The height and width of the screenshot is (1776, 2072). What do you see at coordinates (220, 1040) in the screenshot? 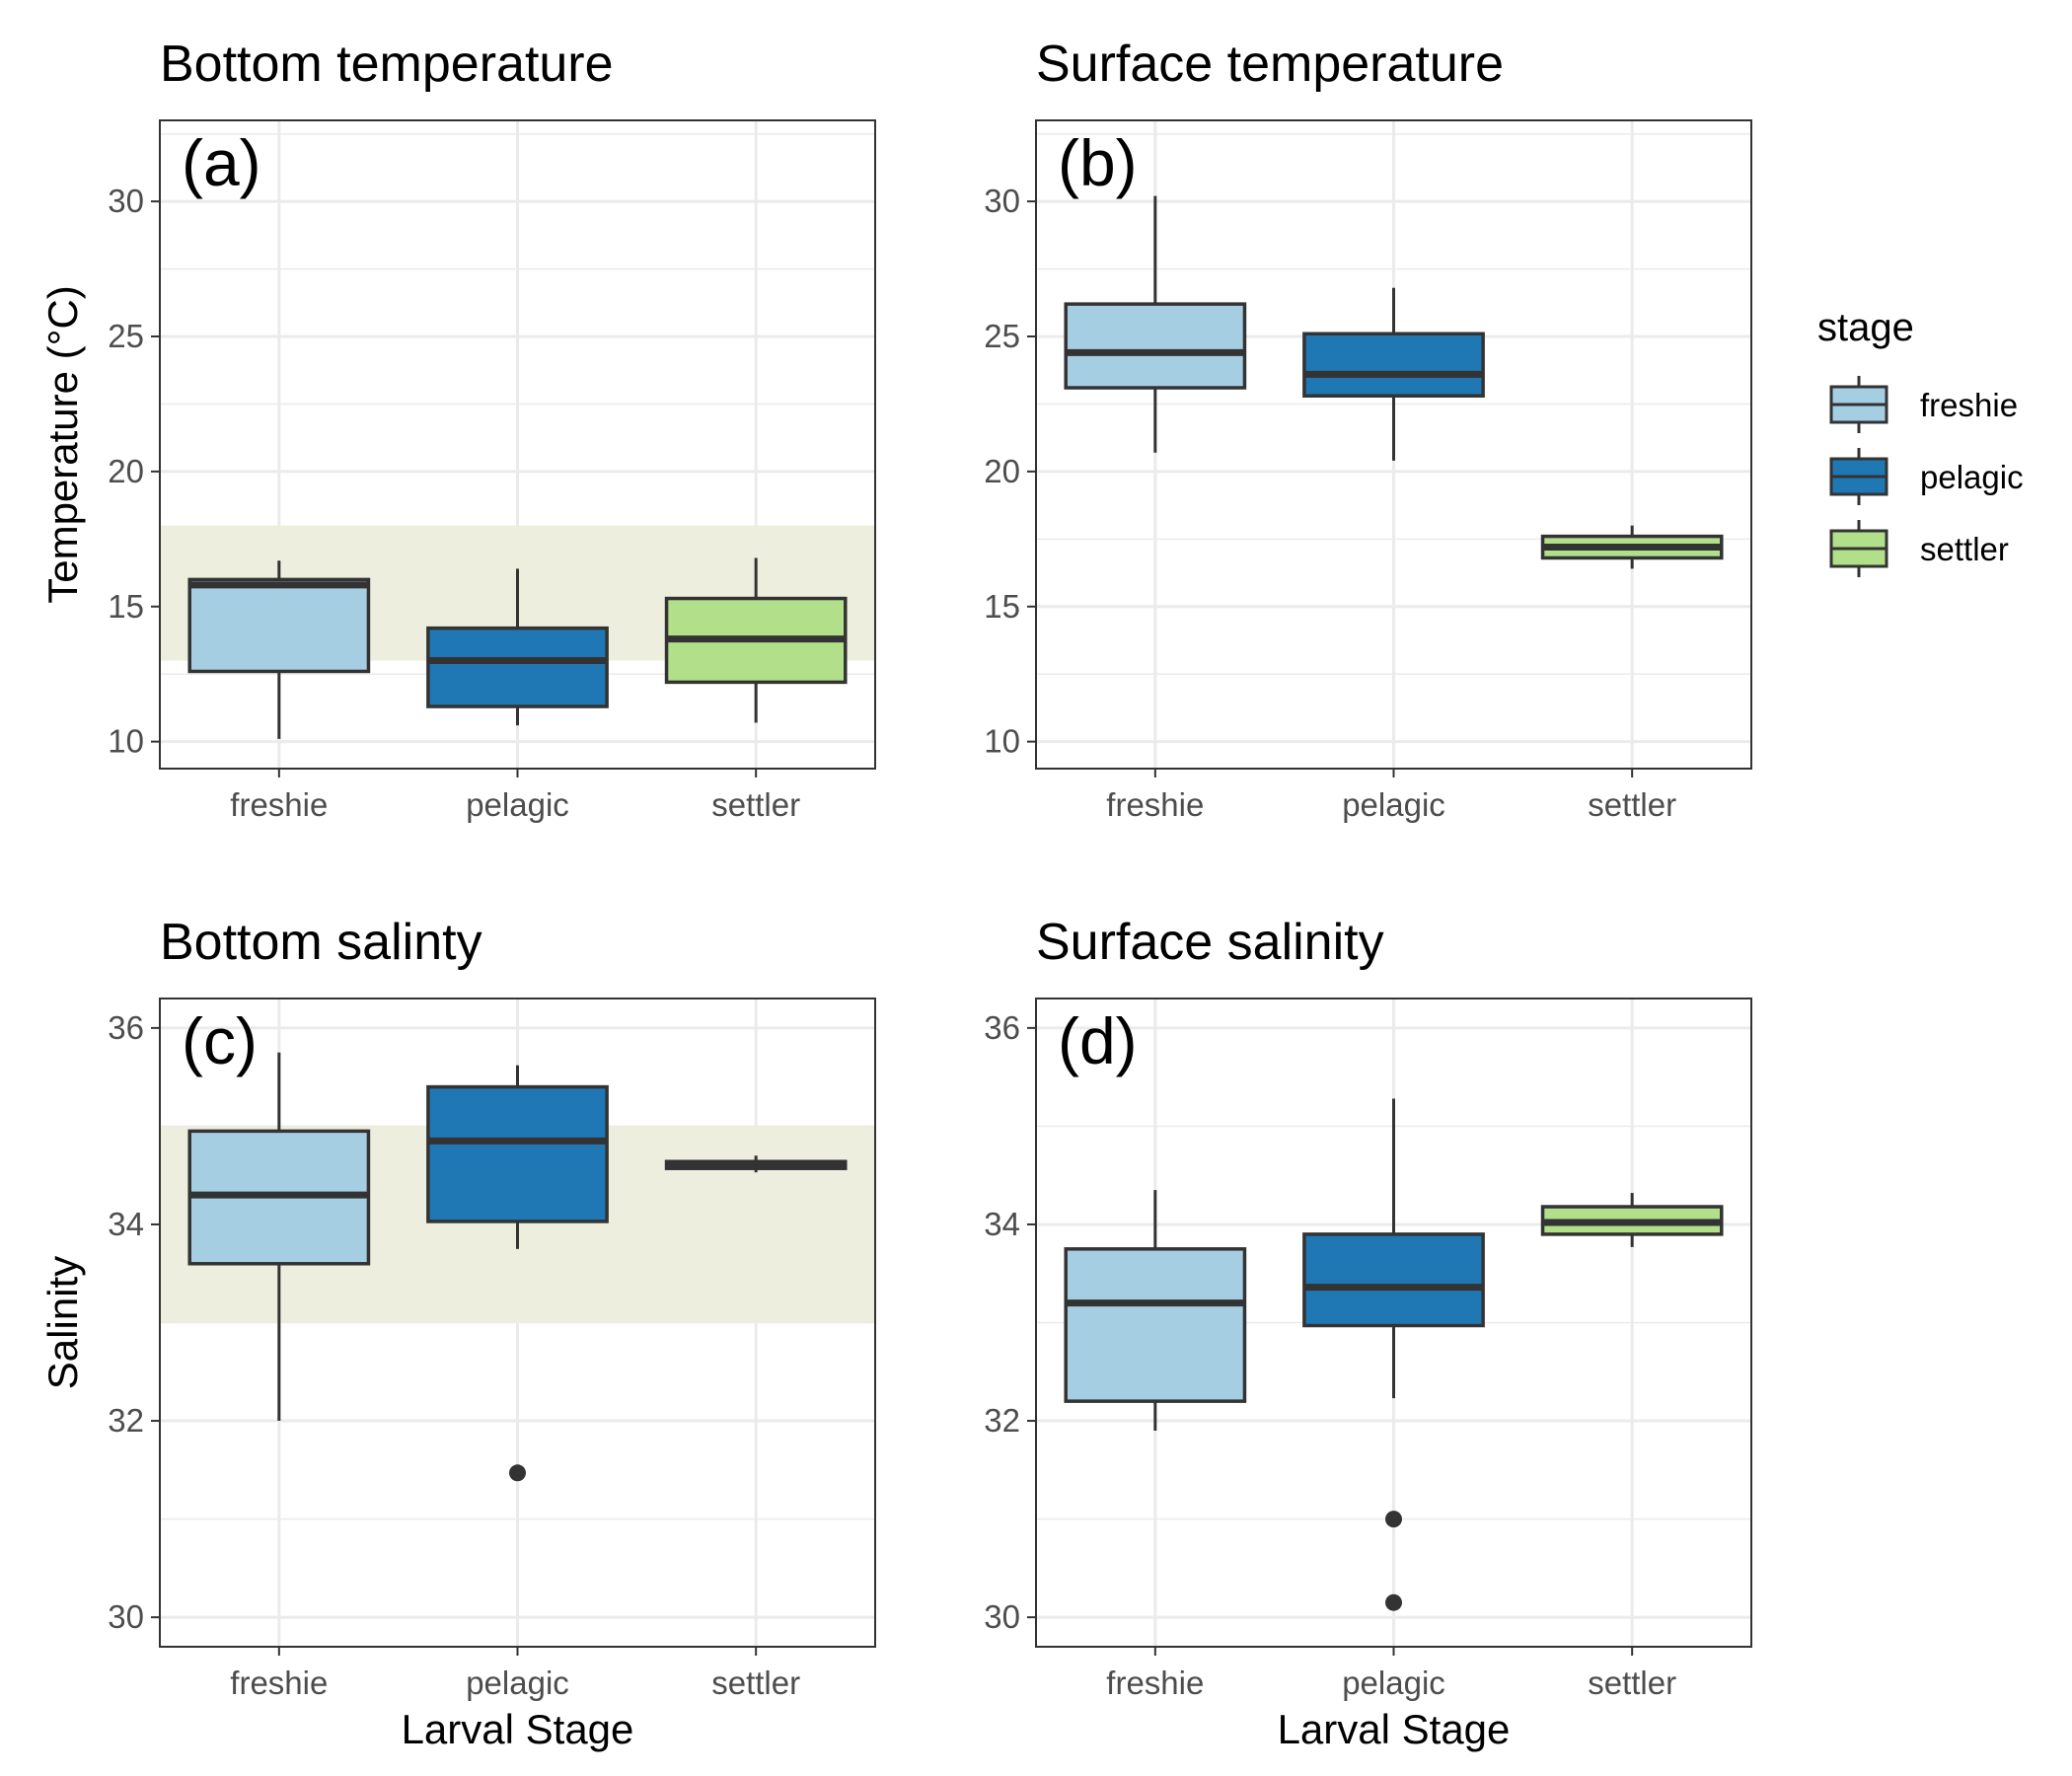
I see `panel-tag: (c)` at bounding box center [220, 1040].